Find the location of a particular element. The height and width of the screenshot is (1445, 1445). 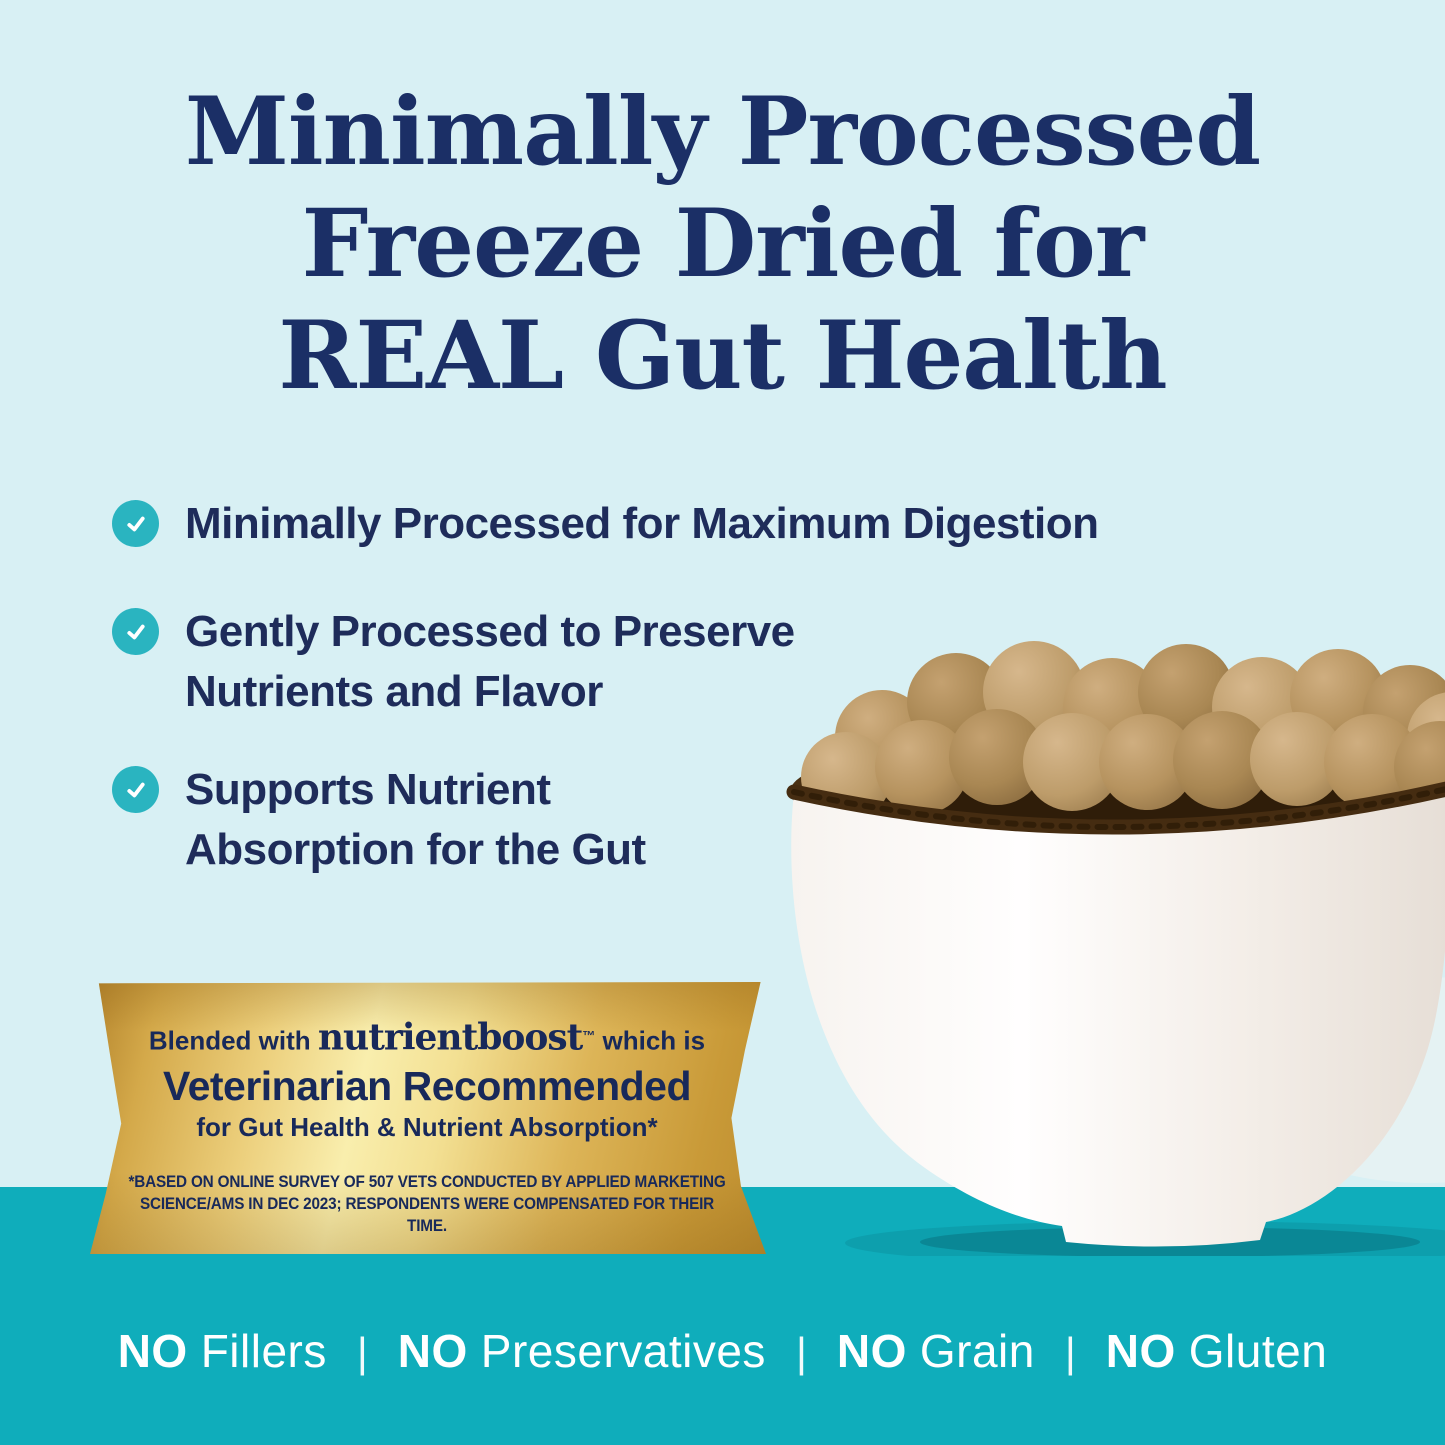

claim-item: NO Grain is located at coordinates (935, 1351).